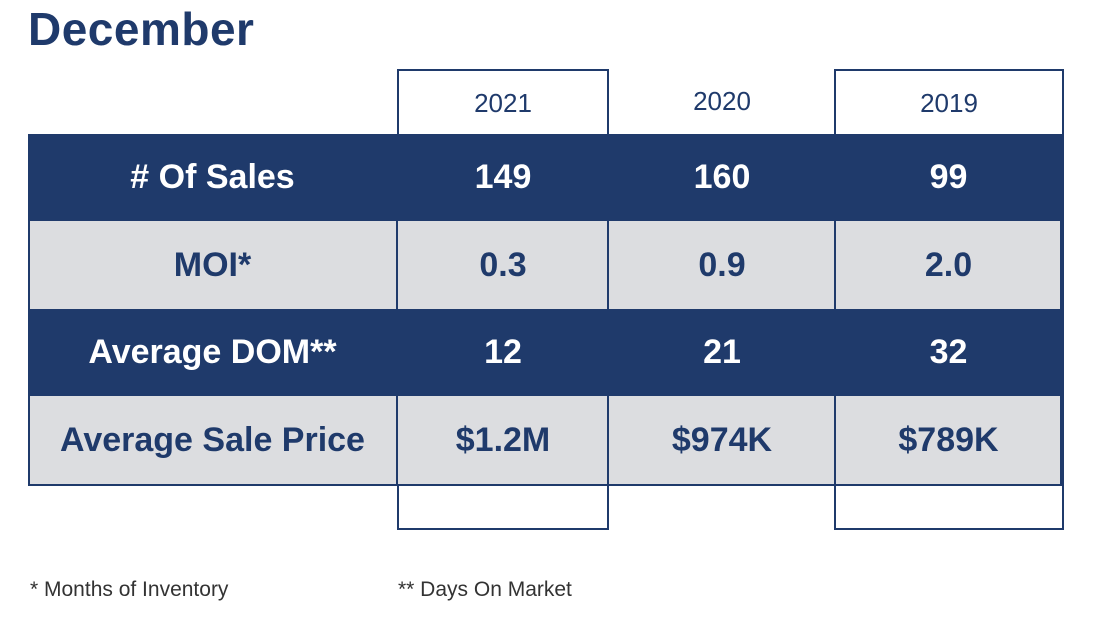 This screenshot has height=635, width=1094. What do you see at coordinates (212, 177) in the screenshot?
I see `row-label-sales: # Of Sales` at bounding box center [212, 177].